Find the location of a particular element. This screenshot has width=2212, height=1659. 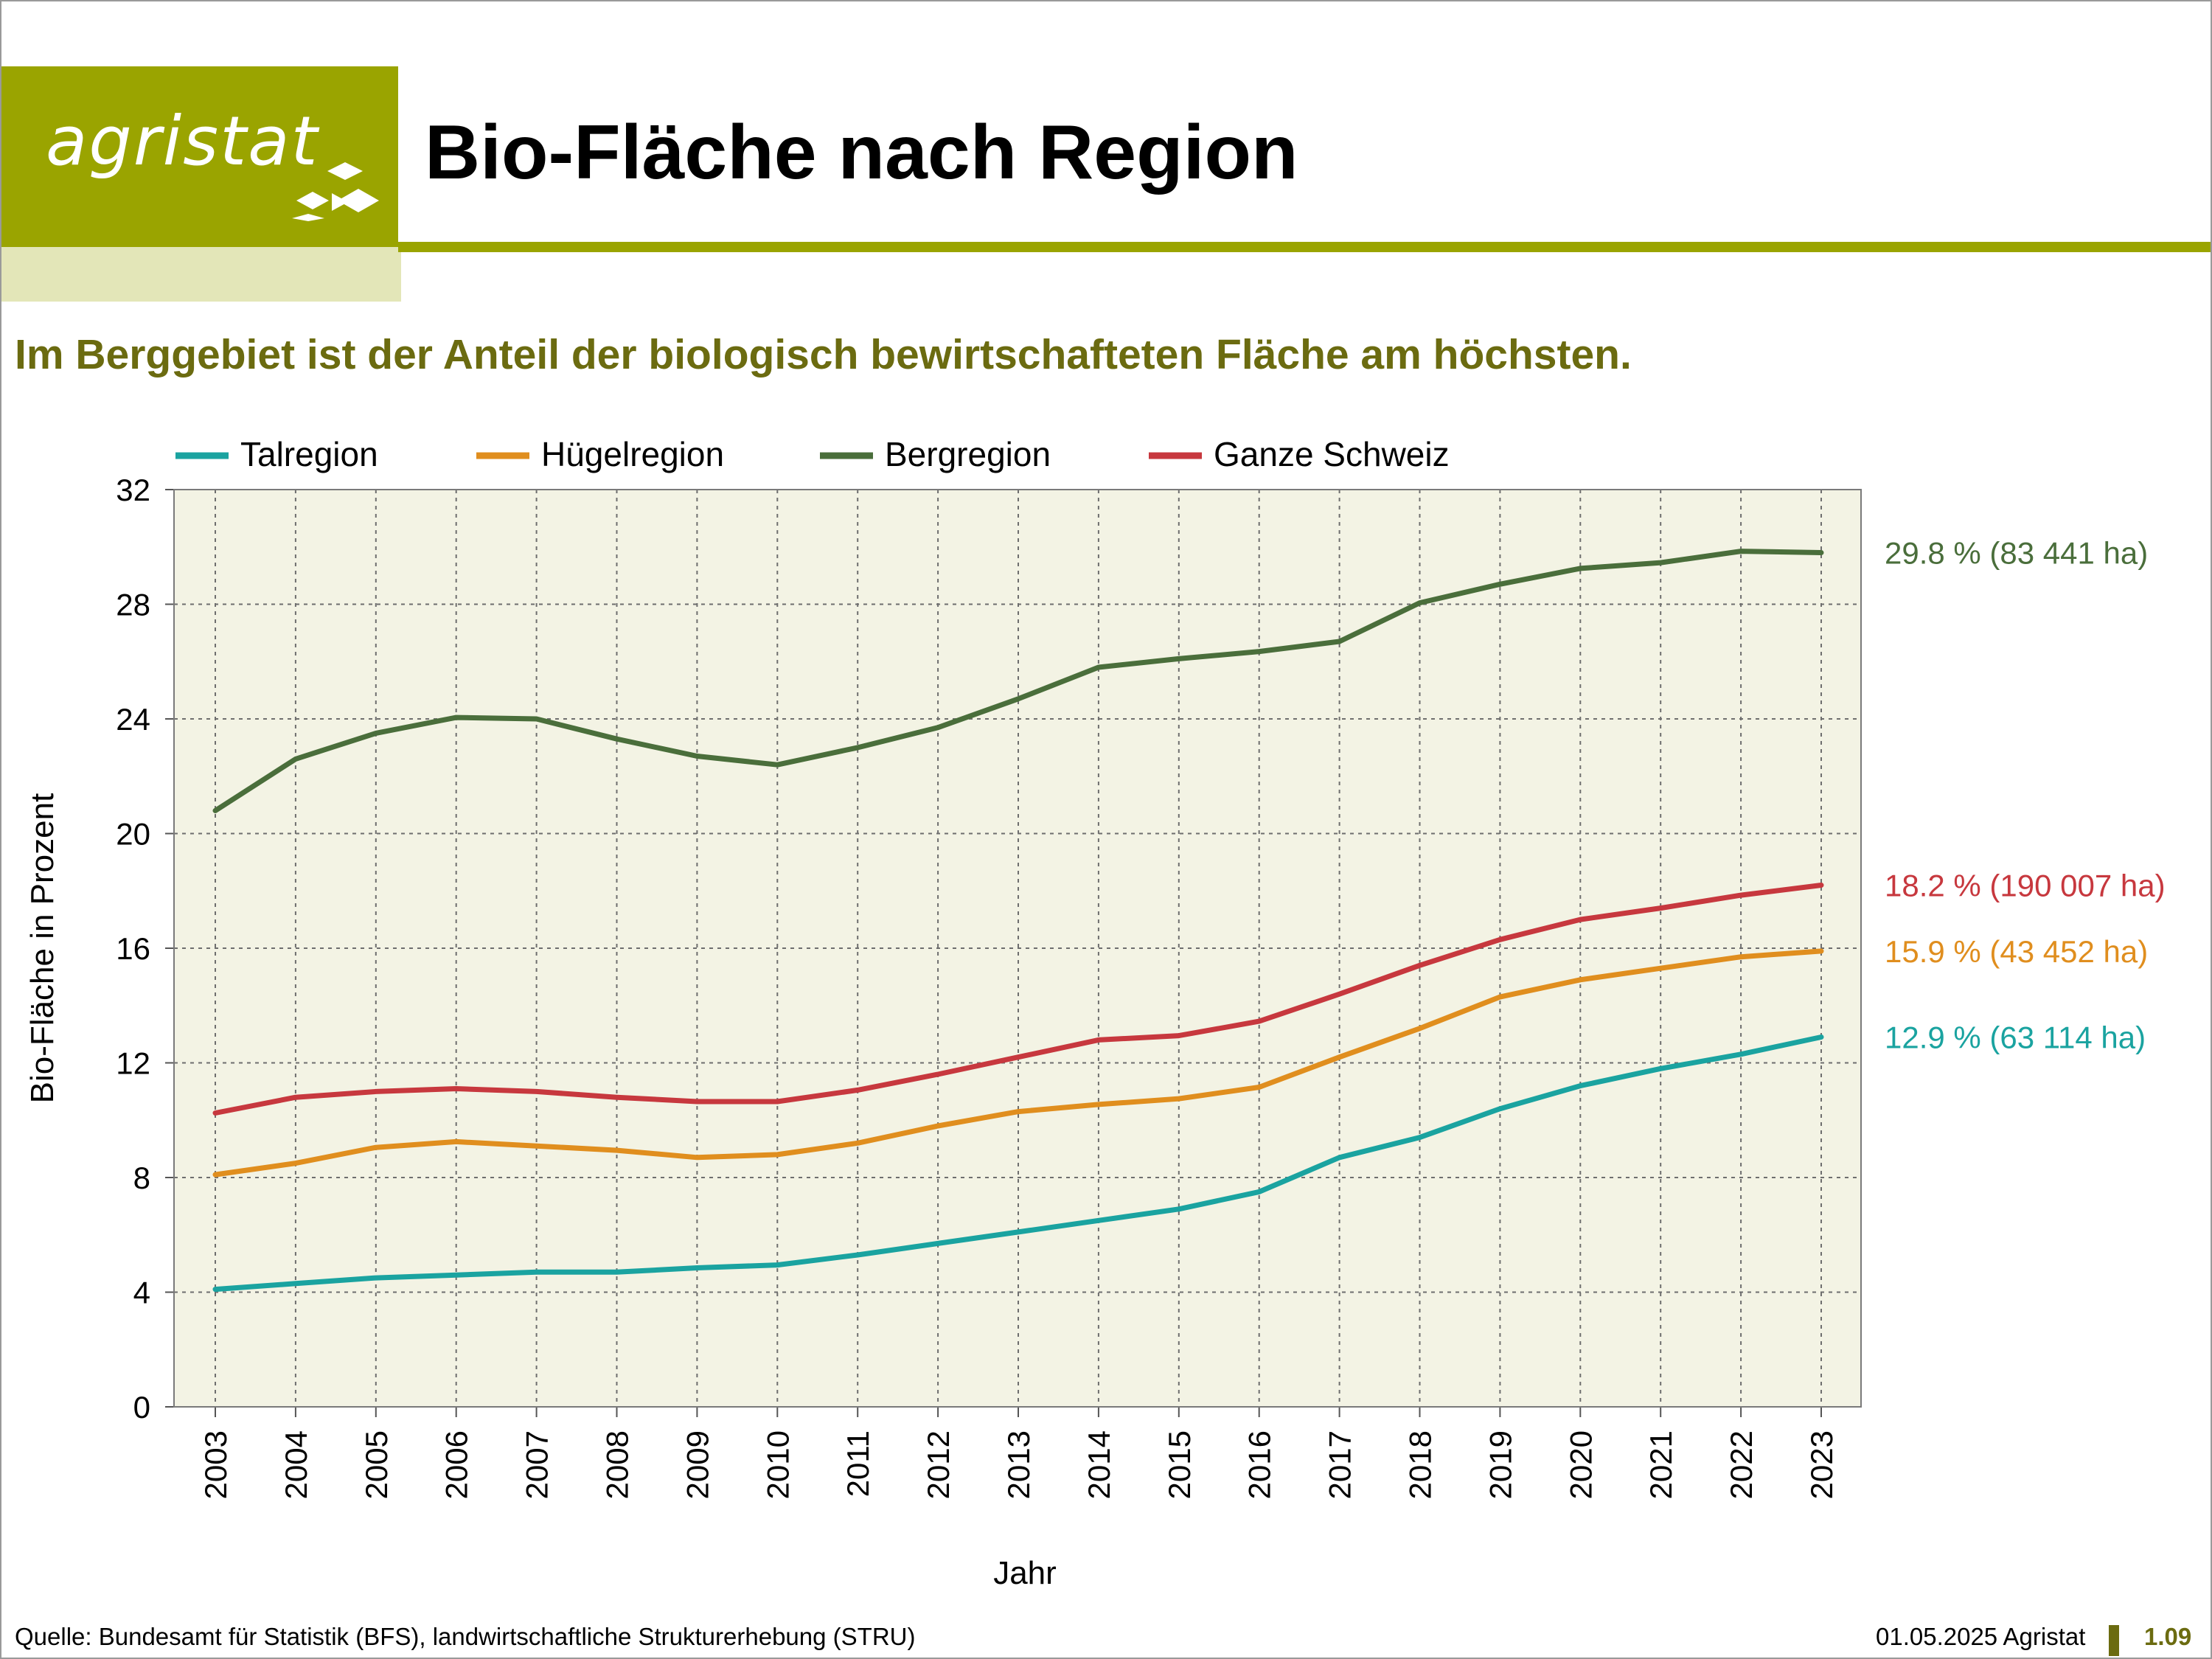

x-tick-label: 2017 is located at coordinates (1340, 1464).